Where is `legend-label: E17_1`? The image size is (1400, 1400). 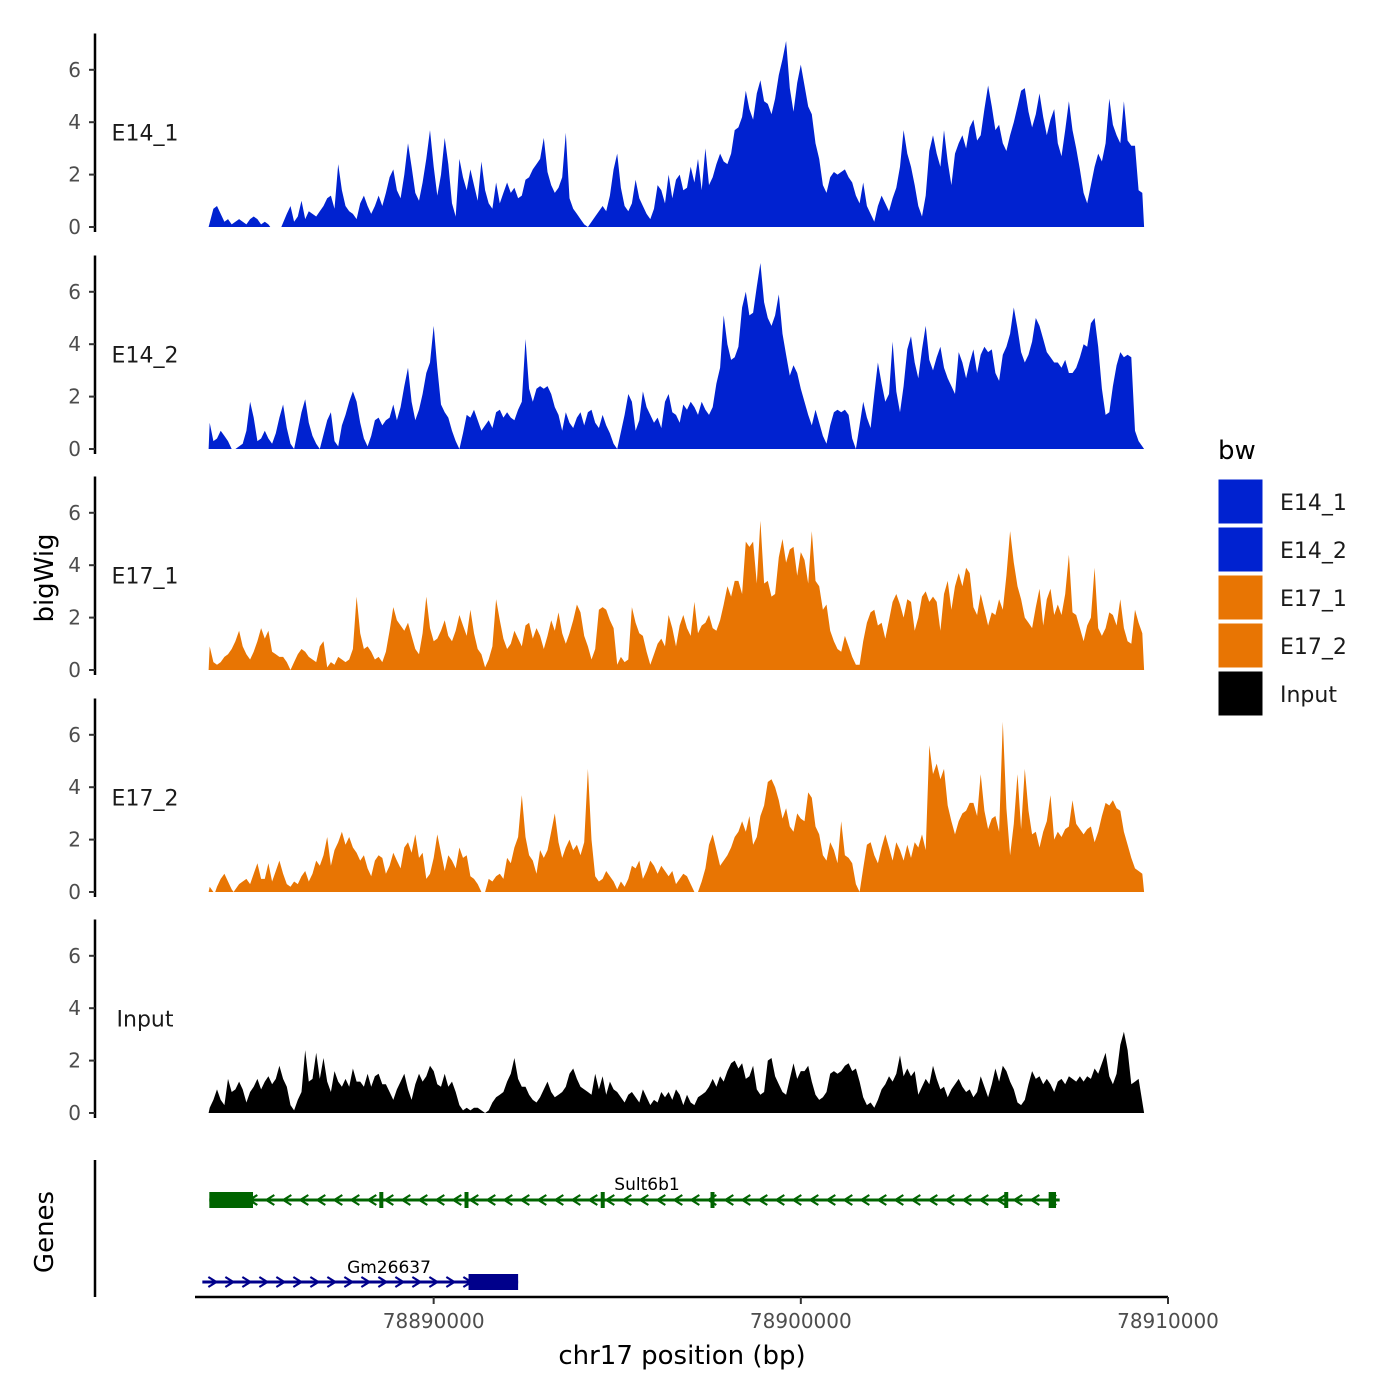
legend-label: E17_1 is located at coordinates (1313, 599).